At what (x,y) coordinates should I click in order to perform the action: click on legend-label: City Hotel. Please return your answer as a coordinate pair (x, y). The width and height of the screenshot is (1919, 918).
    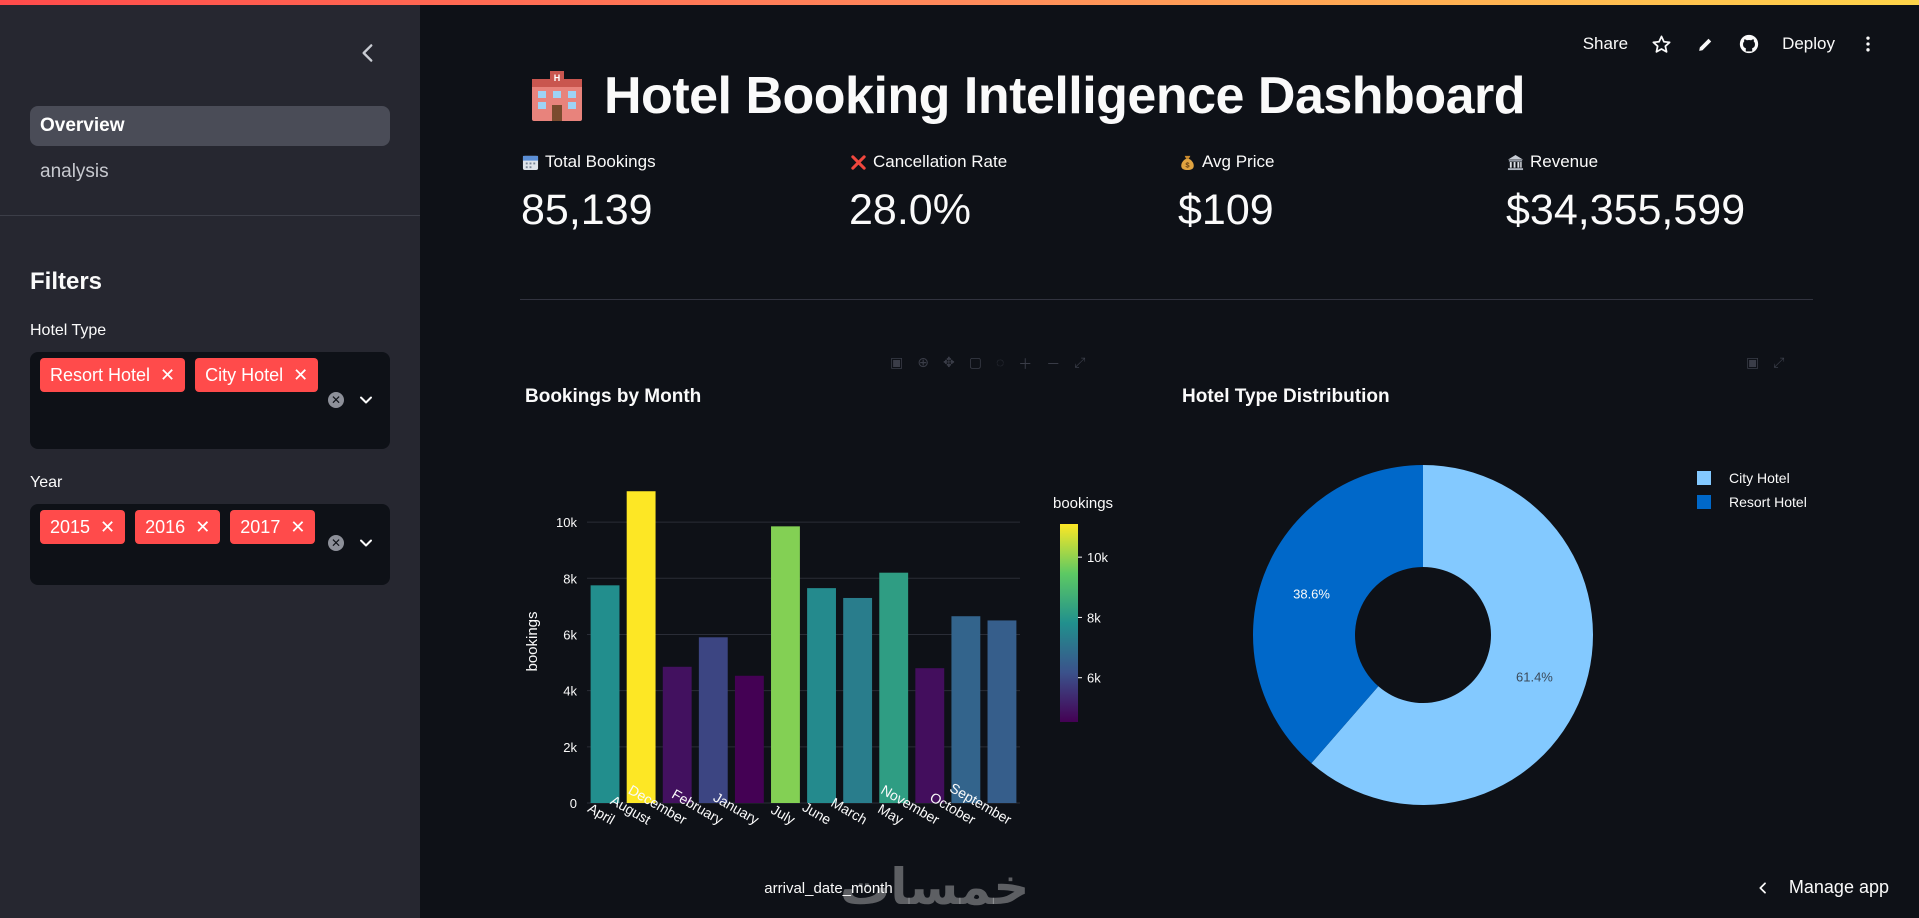
    Looking at the image, I should click on (1759, 478).